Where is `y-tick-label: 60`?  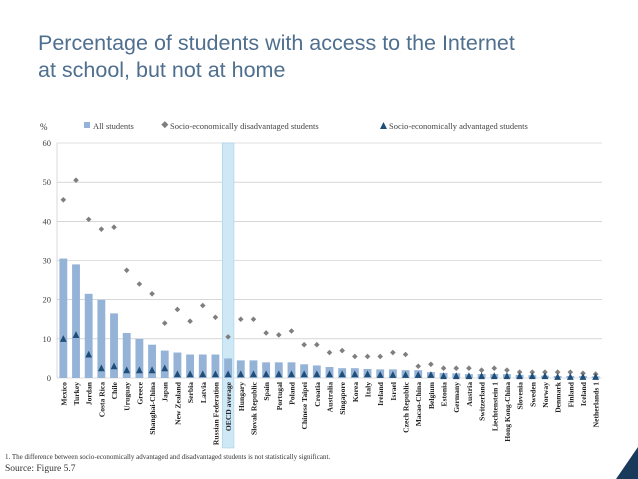 y-tick-label: 60 is located at coordinates (47, 143).